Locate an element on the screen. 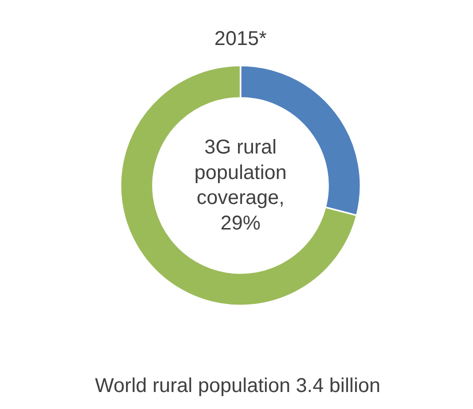  text: 3G rural population coverage, 29% is located at coordinates (240, 185).